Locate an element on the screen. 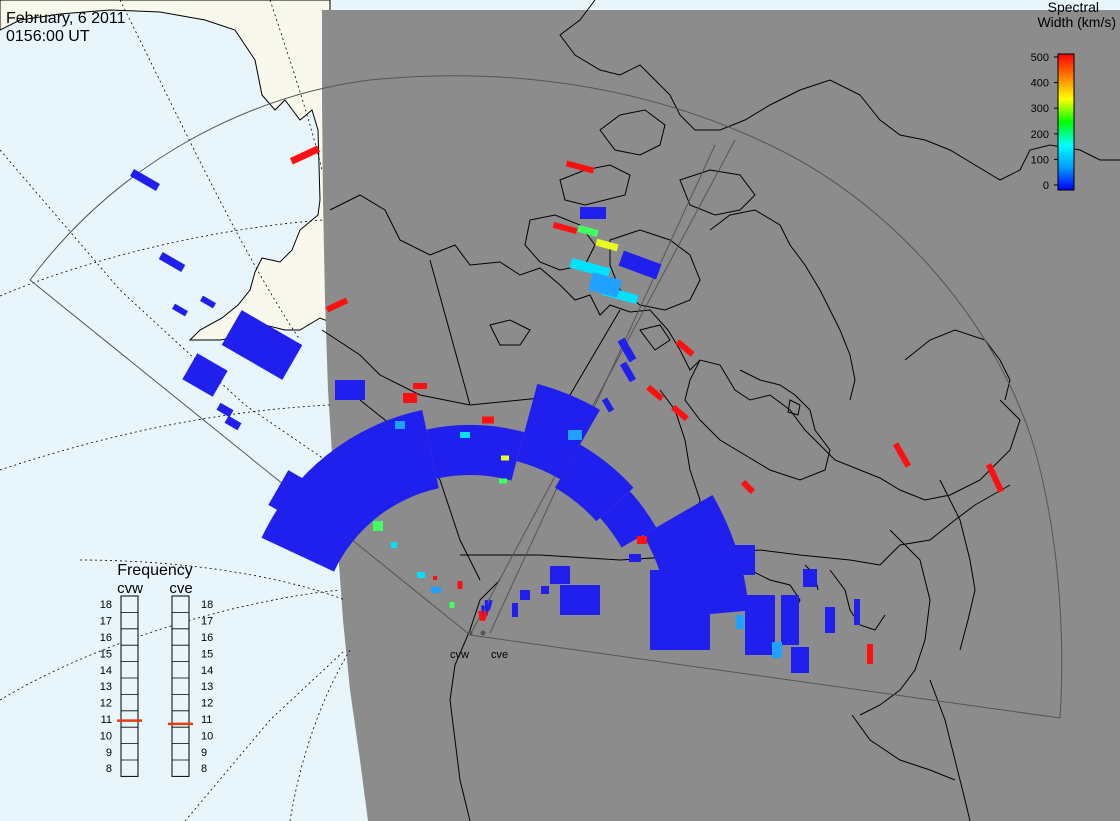 Image resolution: width=1120 pixels, height=821 pixels. frequency-tick-label-left: 17 is located at coordinates (106, 622).